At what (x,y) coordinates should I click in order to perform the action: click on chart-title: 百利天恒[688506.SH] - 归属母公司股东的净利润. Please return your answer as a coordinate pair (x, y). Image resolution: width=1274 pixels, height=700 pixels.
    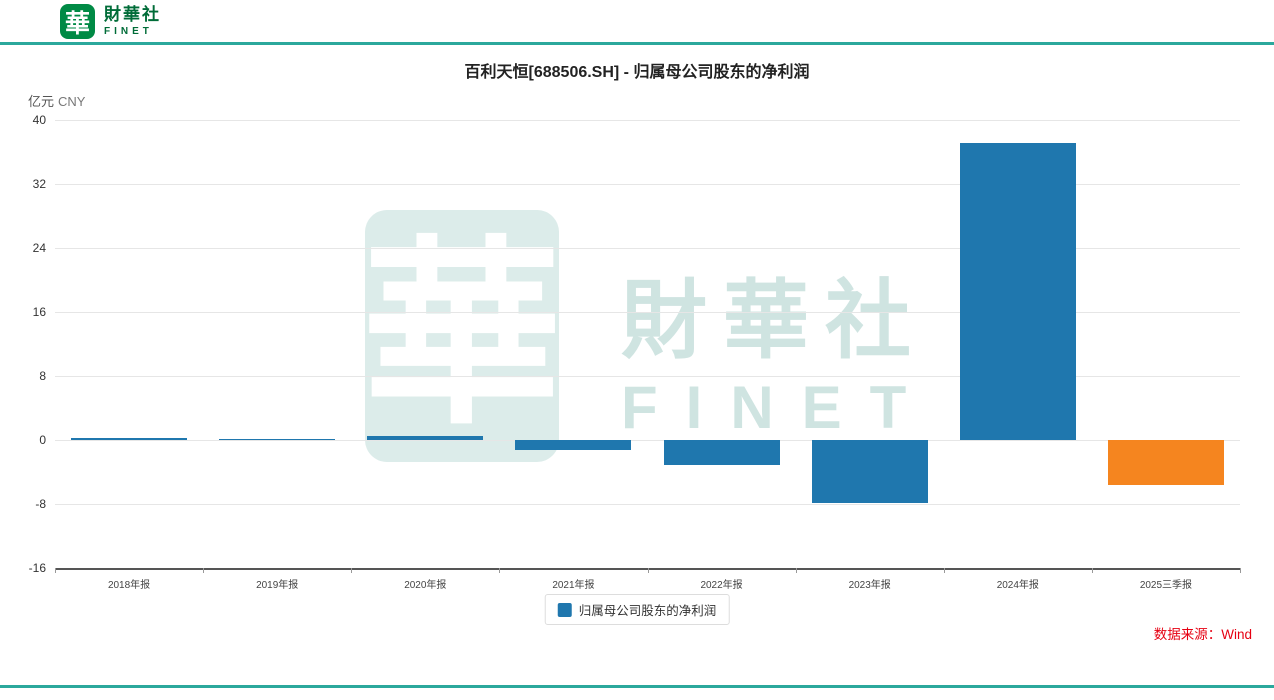
    Looking at the image, I should click on (637, 72).